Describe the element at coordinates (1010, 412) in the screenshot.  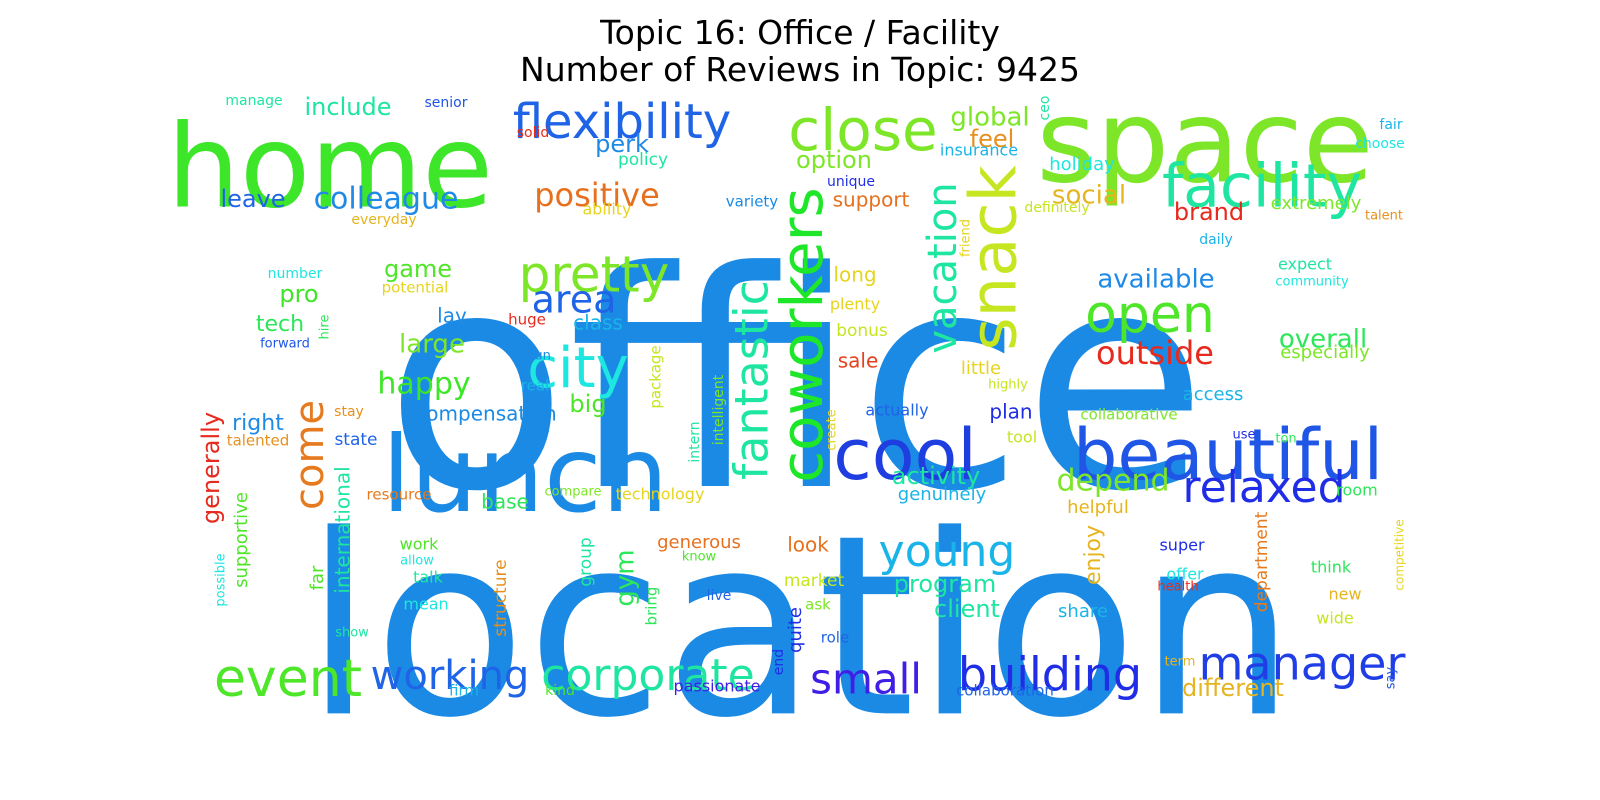
I see `word-plan: plan` at that location.